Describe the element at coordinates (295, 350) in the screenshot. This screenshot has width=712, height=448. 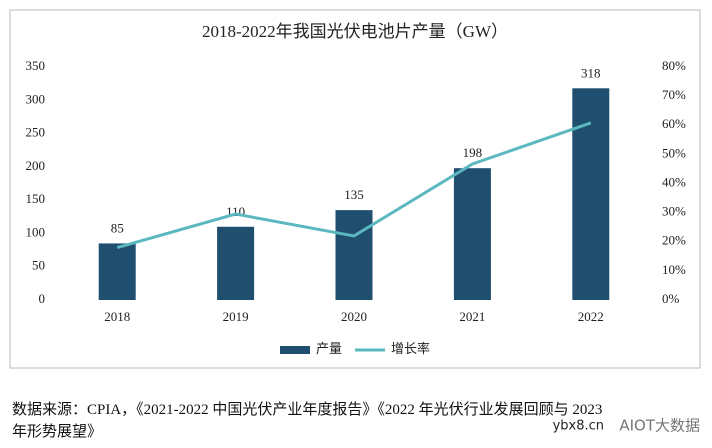
I see `legend-swatch` at that location.